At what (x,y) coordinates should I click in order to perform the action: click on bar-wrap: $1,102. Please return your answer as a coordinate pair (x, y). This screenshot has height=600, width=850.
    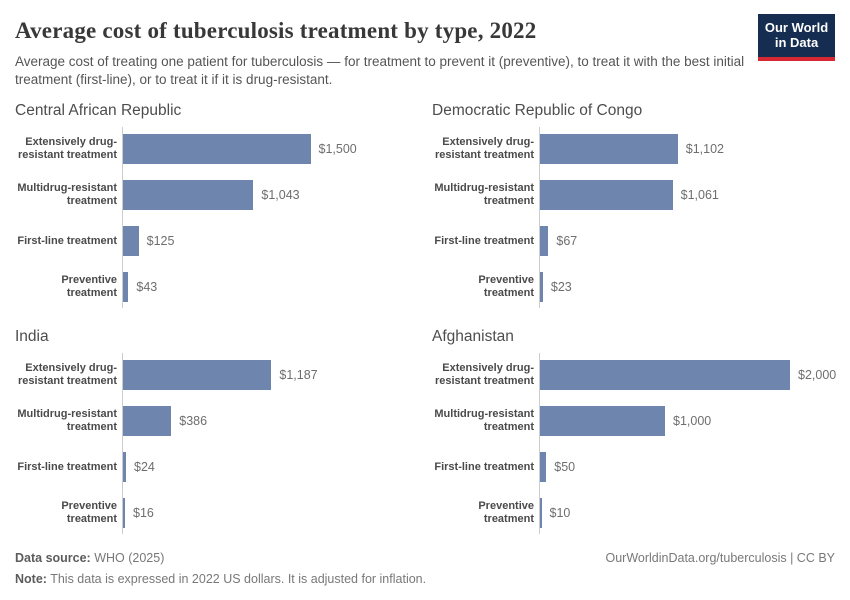
    Looking at the image, I should click on (631, 149).